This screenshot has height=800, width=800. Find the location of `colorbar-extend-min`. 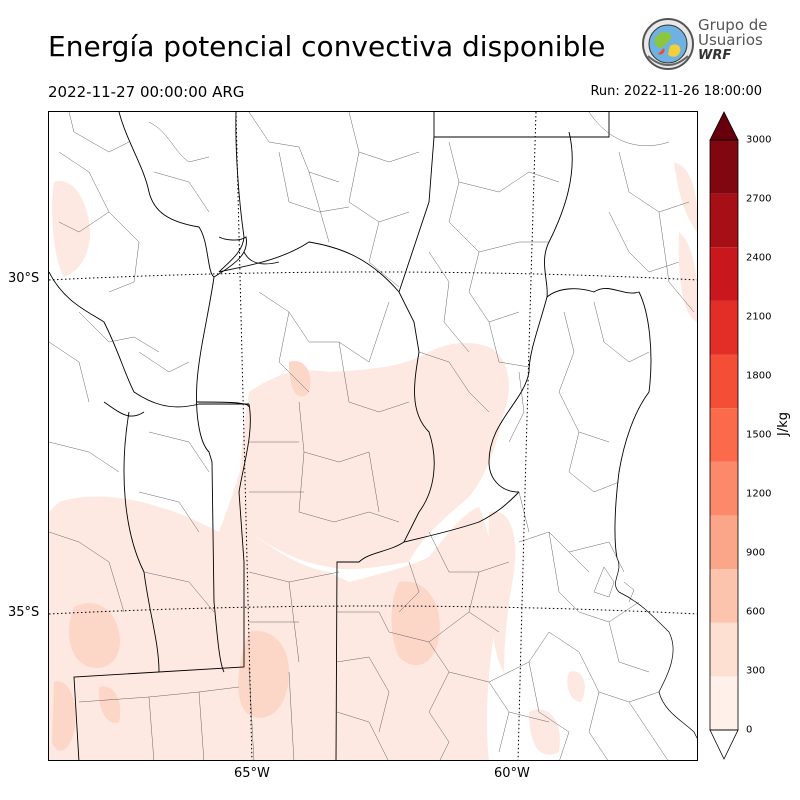

colorbar-extend-min is located at coordinates (724, 744).